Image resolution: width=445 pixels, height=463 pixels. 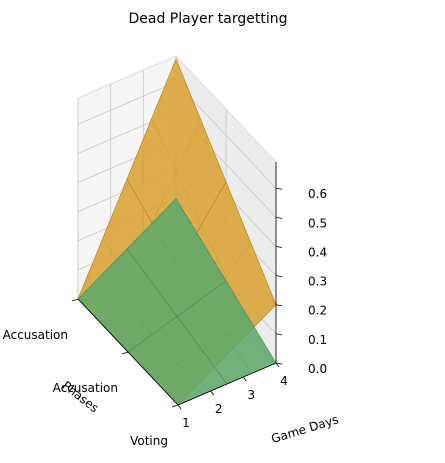 I want to click on y-tick-label: Voting, so click(x=149, y=441).